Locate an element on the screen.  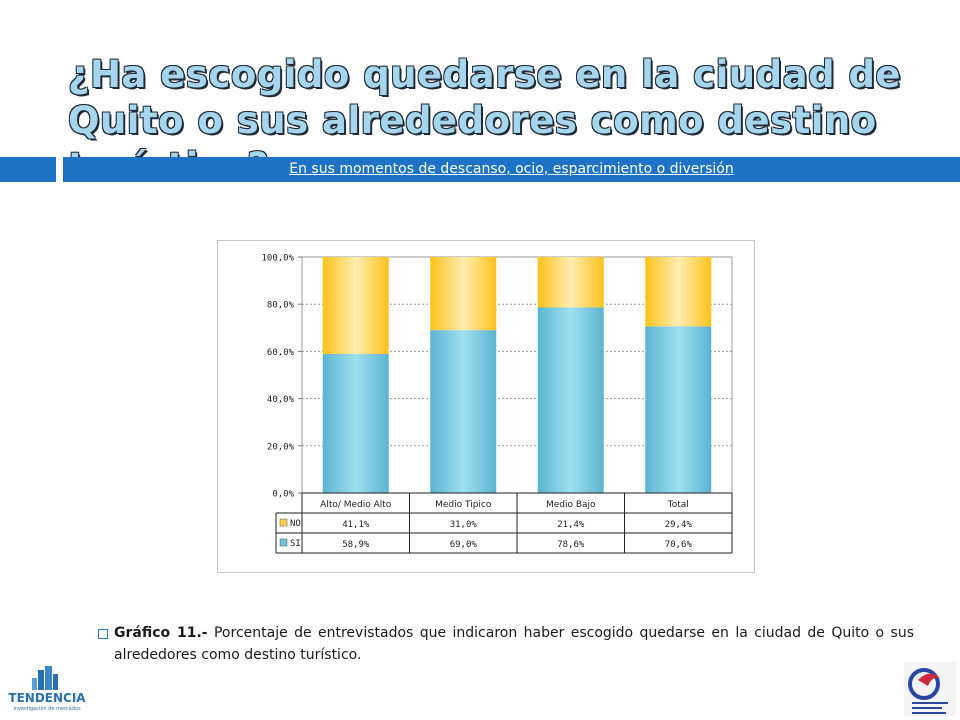
x-category-label: Medio Bajo is located at coordinates (571, 505).